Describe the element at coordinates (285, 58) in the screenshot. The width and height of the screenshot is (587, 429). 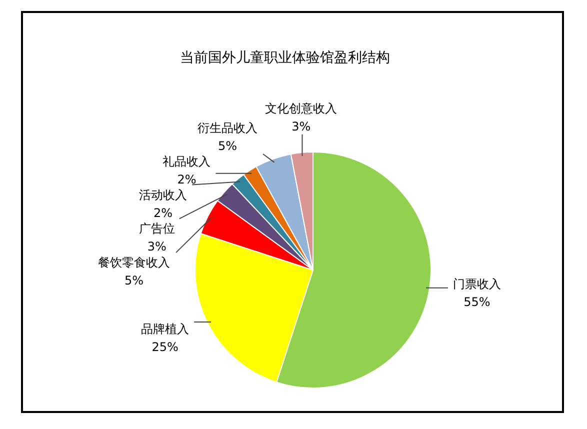
I see `chart-title: 当前国外儿童职业体验馆盈利结构` at that location.